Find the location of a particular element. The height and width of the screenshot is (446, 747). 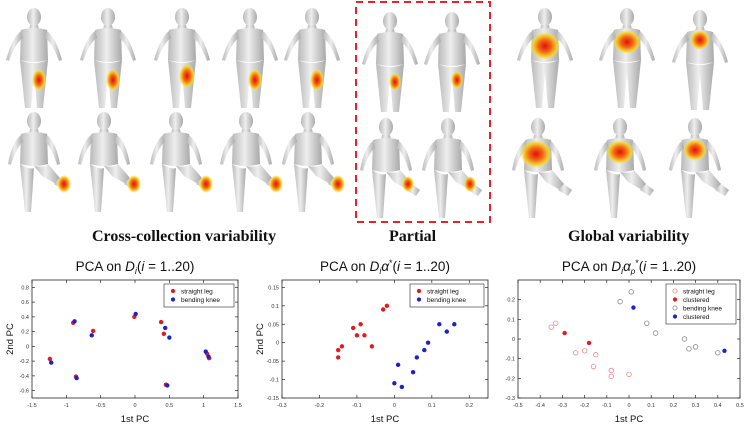

x-tick-label: 0.4 is located at coordinates (718, 406).